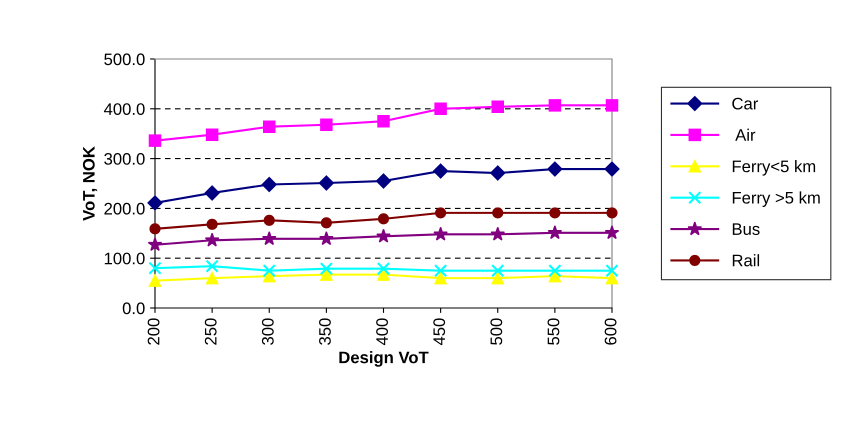  I want to click on legend-label: Ferry<5 km, so click(774, 168).